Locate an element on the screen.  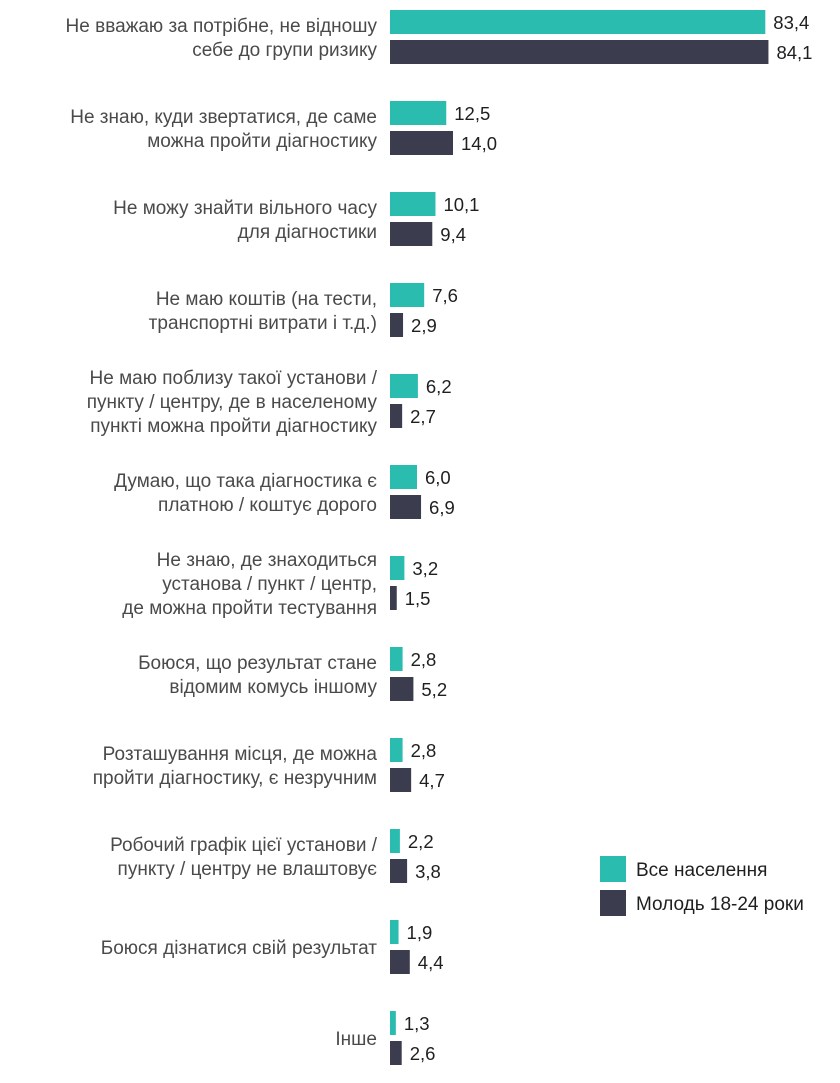
value-label: 2,6 is located at coordinates (423, 1053).